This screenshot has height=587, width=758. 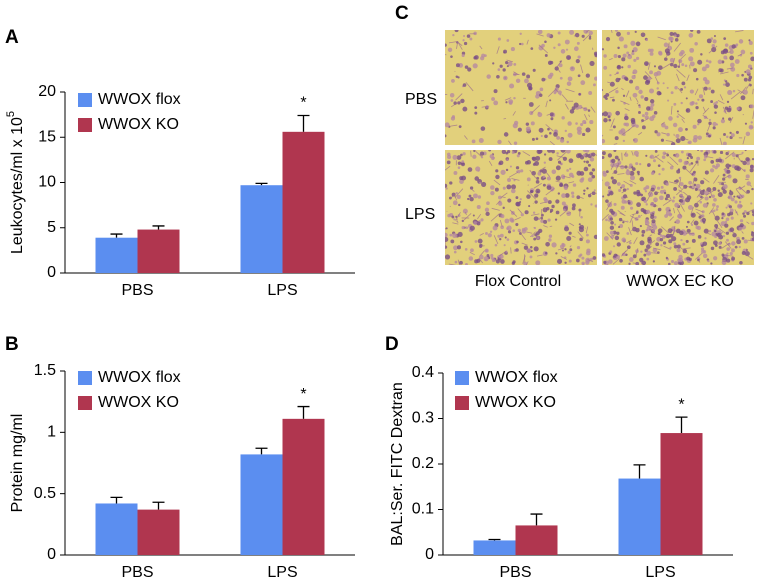 I want to click on tissue-image, so click(x=675, y=210).